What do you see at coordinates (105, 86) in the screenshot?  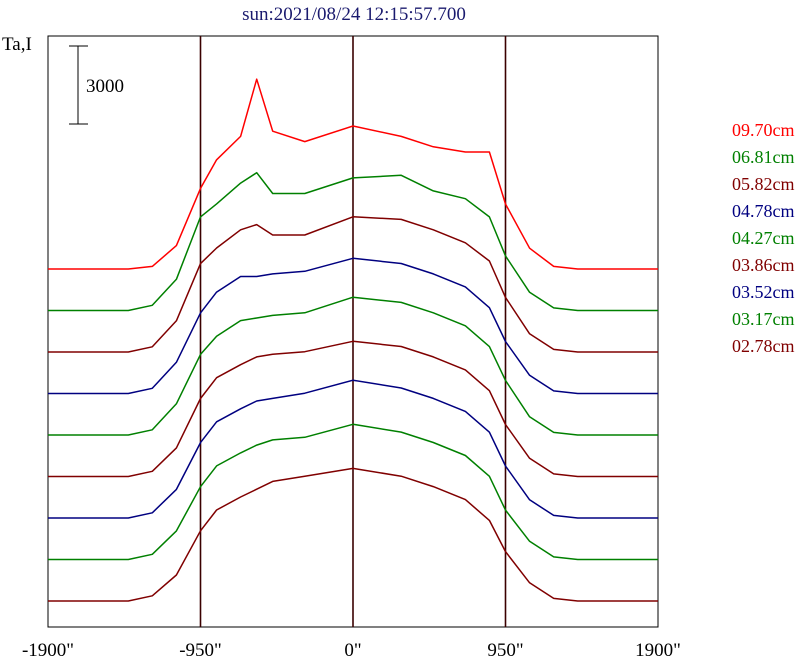 I see `scale-bar-label: 3000` at bounding box center [105, 86].